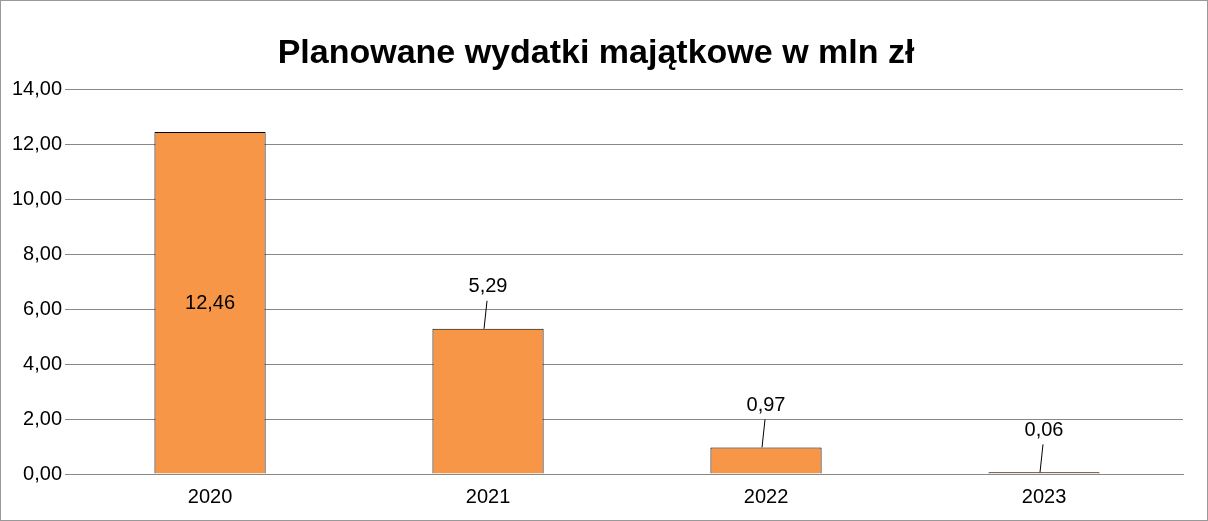  Describe the element at coordinates (210, 301) in the screenshot. I see `data-label: 12,46` at that location.